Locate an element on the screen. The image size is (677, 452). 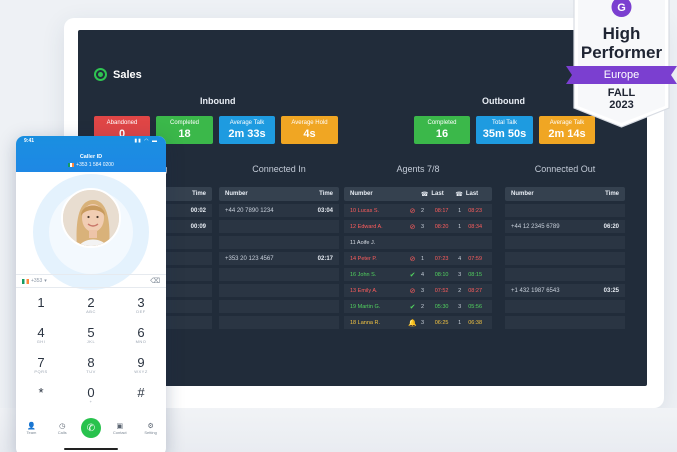
time-header: Time is located at coordinates (199, 194).